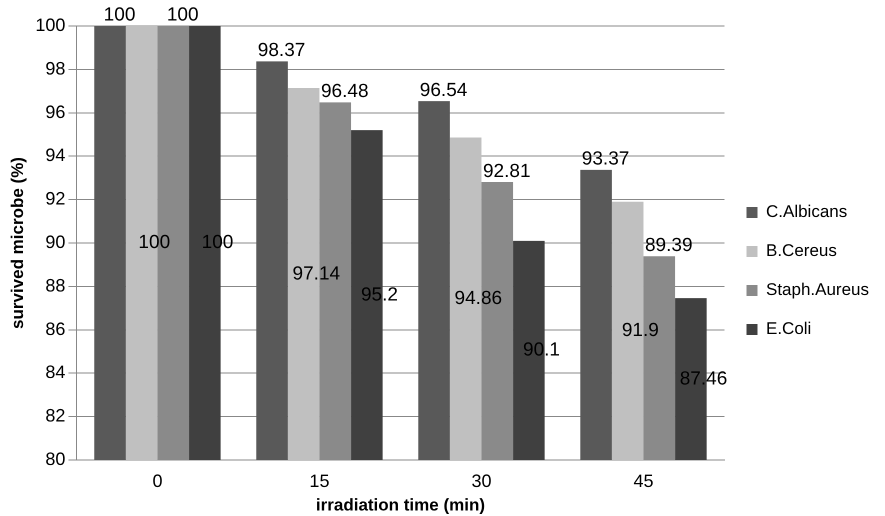 The height and width of the screenshot is (516, 885). Describe the element at coordinates (55, 285) in the screenshot. I see `y-tick-label: 88` at that location.